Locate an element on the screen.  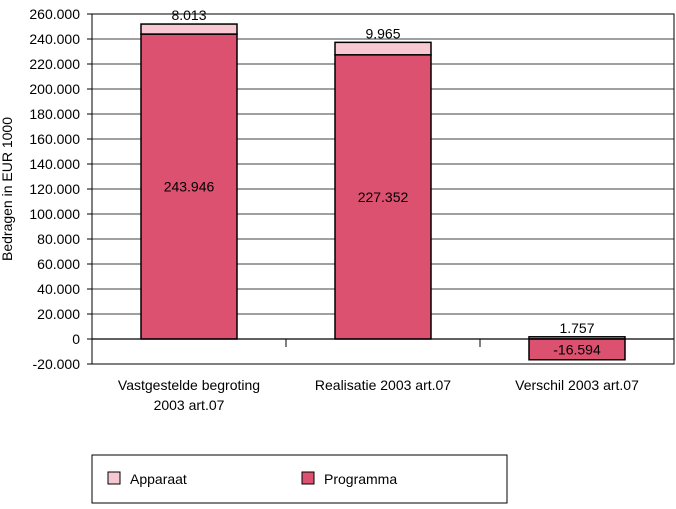
y-tick-label: 40.000 is located at coordinates (58, 289).